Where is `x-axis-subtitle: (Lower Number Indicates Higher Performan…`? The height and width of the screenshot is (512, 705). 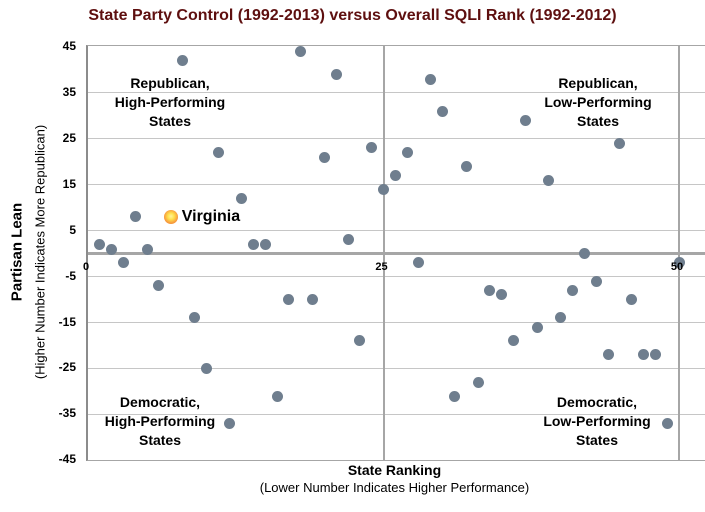 x-axis-subtitle: (Lower Number Indicates Higher Performan… is located at coordinates (394, 487).